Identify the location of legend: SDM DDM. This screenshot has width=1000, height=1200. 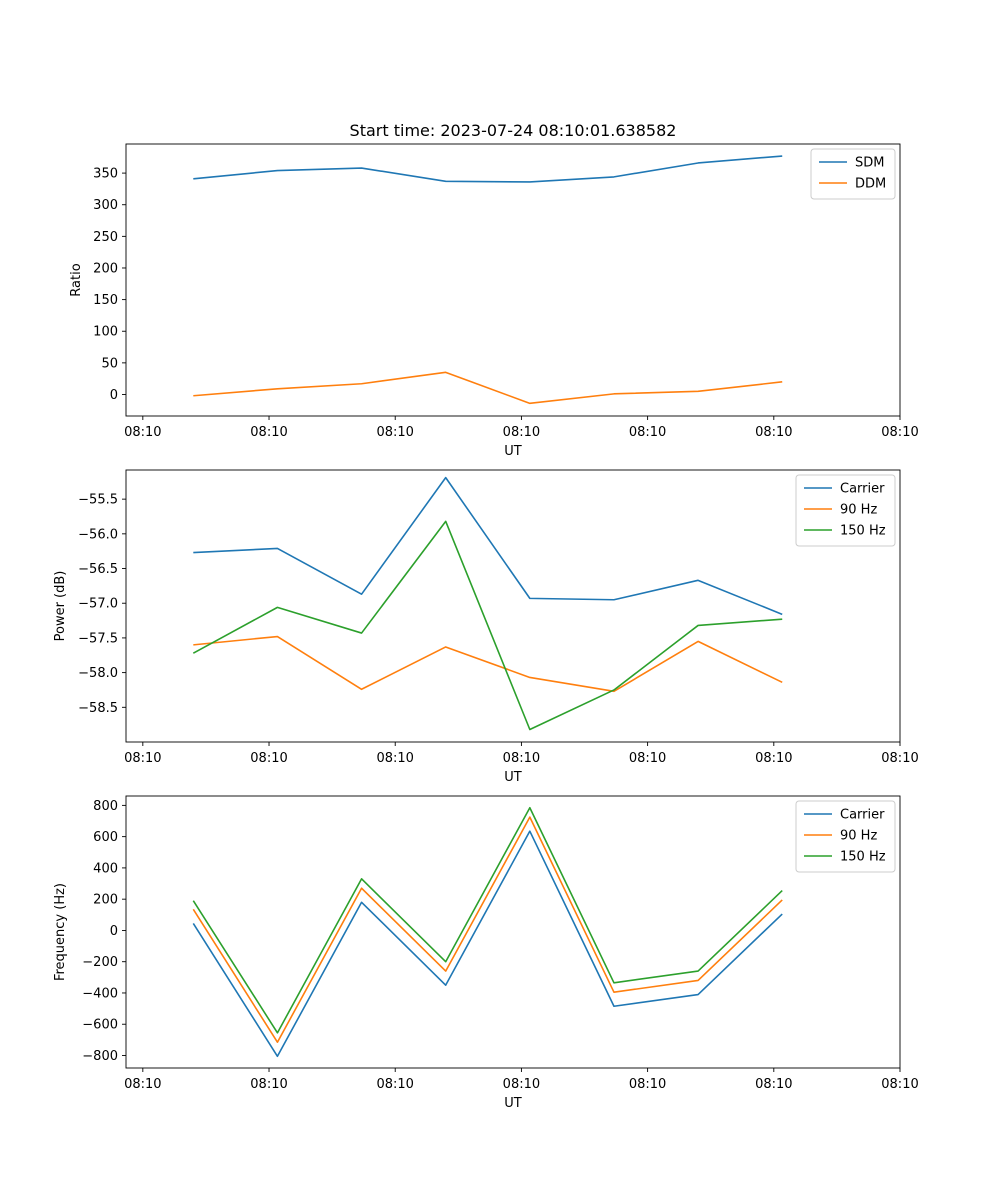
(853, 174).